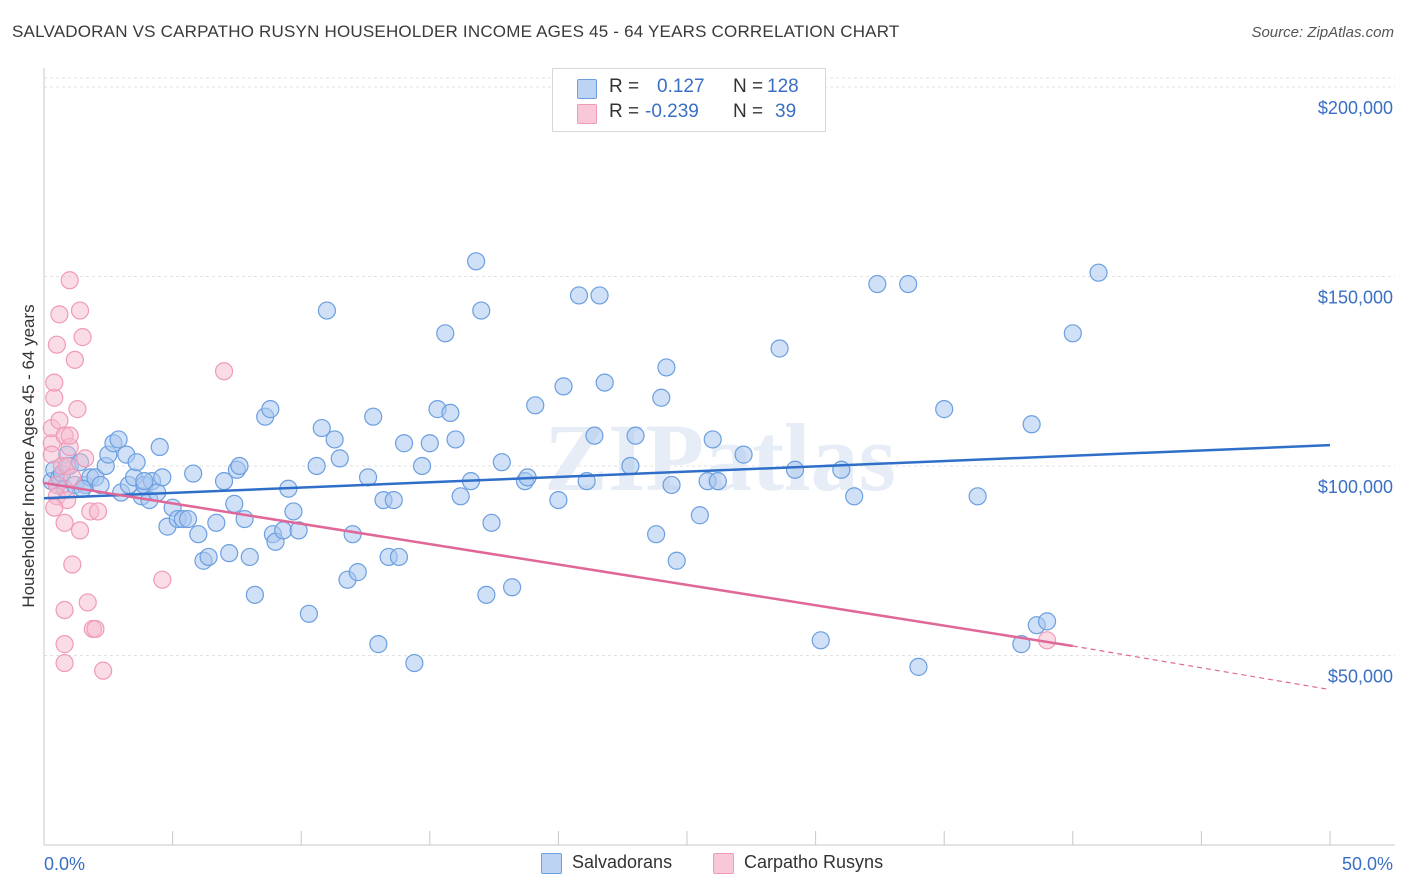 The image size is (1406, 892). Describe the element at coordinates (1355, 108) in the screenshot. I see `y-tick-label: $200,000` at that location.